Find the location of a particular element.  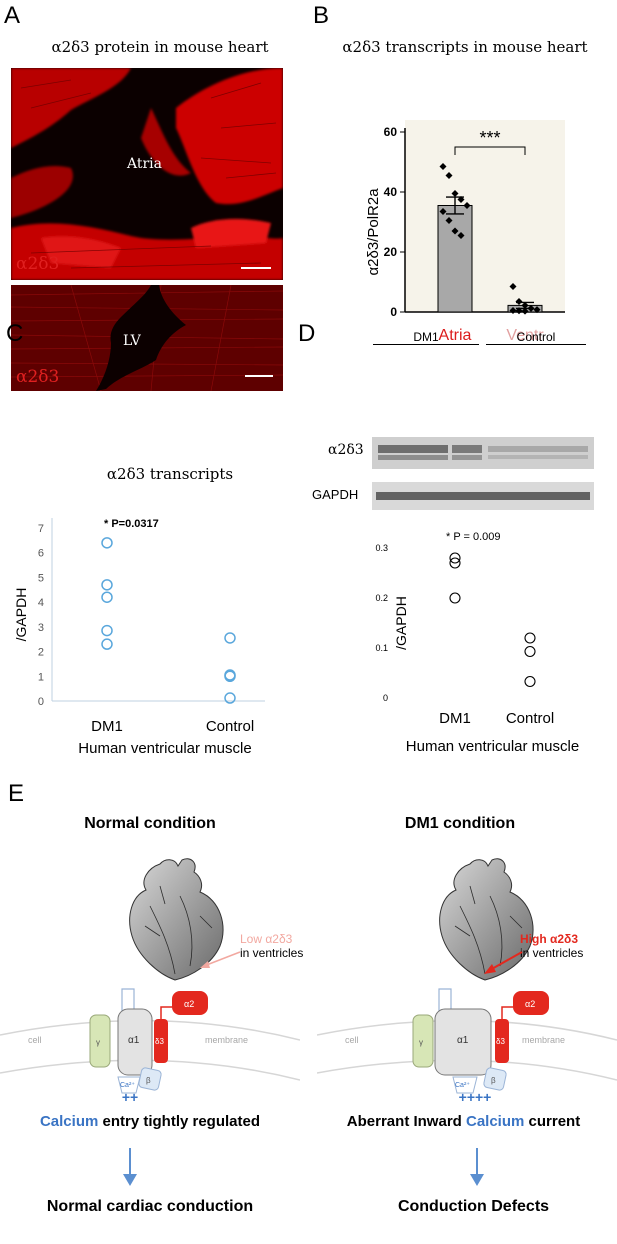

chart-b-plot-background is located at coordinates (485, 216).